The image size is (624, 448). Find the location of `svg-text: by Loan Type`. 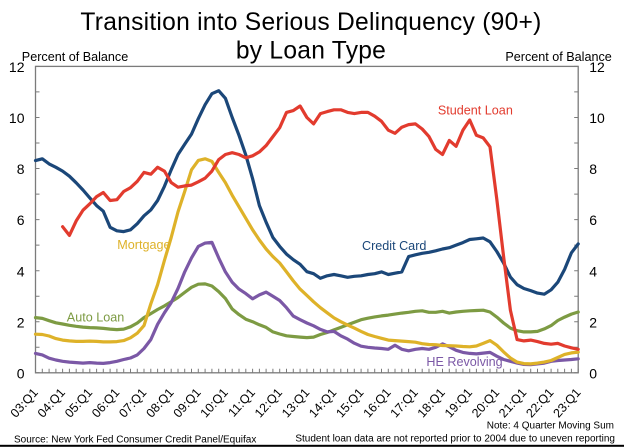

svg-text: by Loan Type is located at coordinates (311, 50).